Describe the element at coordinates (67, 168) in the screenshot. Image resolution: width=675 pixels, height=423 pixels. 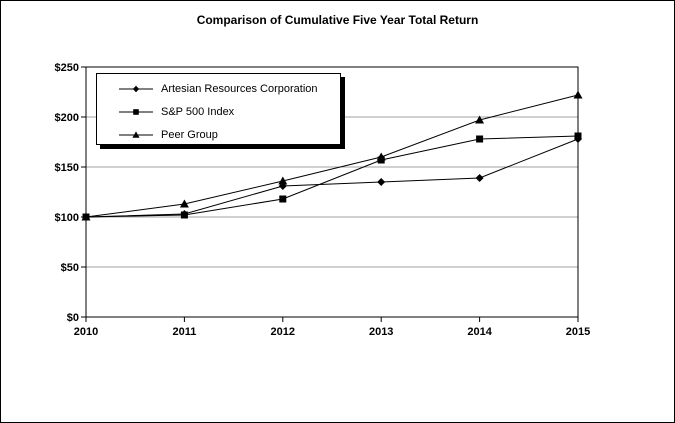
I see `y-tick-label: $150` at that location.